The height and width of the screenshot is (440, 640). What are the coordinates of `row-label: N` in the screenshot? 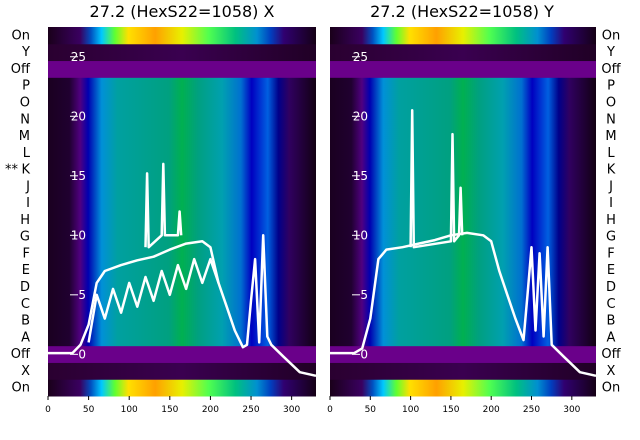 It's located at (25, 119).